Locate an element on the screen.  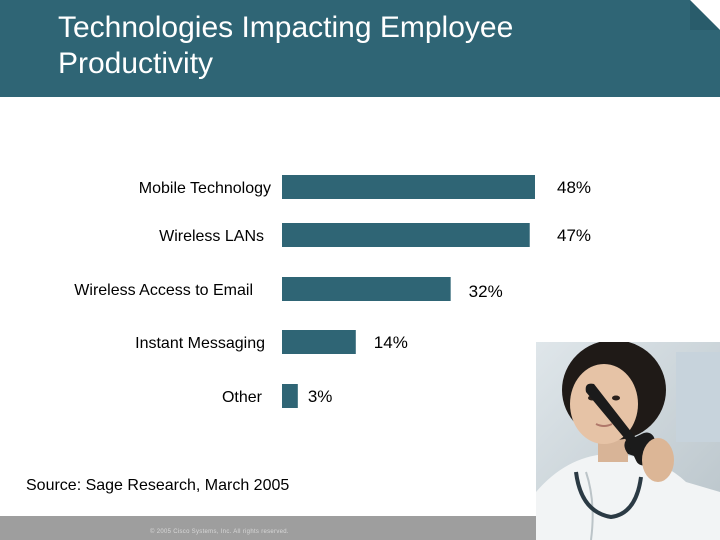
page-corner-fold is located at coordinates (705, 15).